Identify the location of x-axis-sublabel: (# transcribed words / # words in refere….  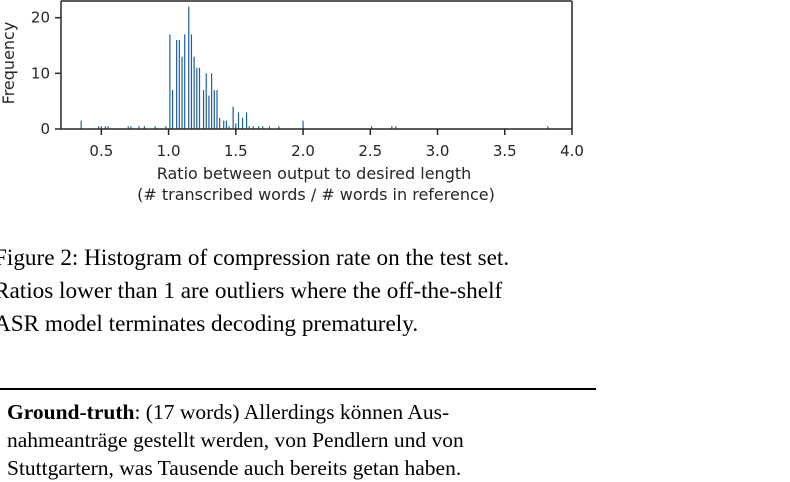
(316, 194).